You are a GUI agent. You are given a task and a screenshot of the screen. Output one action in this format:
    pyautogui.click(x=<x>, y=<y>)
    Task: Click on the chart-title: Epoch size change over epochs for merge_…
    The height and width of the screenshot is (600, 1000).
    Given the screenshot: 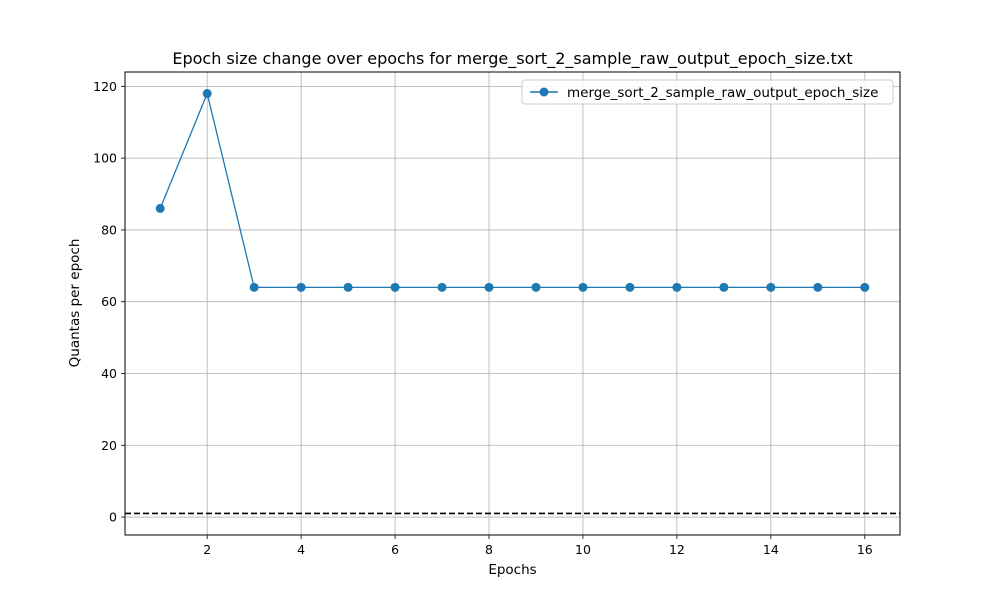 What is the action you would take?
    pyautogui.click(x=512, y=59)
    